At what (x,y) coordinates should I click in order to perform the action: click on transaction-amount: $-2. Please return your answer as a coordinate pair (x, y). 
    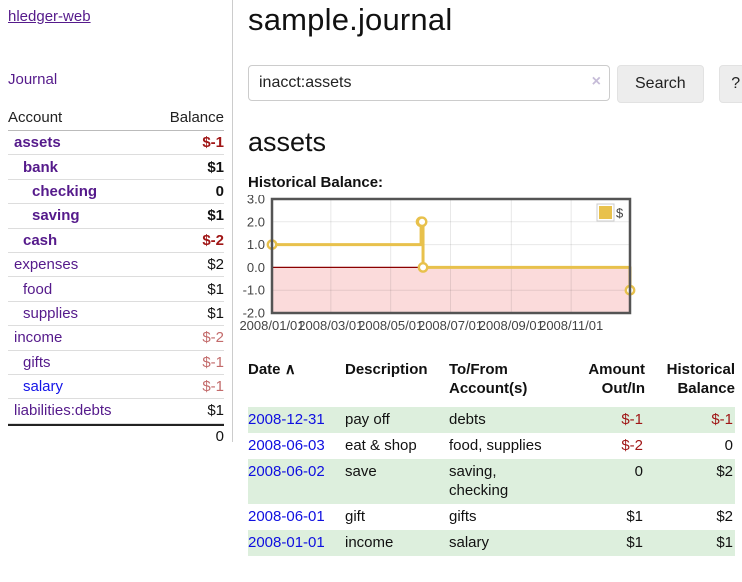
    Looking at the image, I should click on (632, 445).